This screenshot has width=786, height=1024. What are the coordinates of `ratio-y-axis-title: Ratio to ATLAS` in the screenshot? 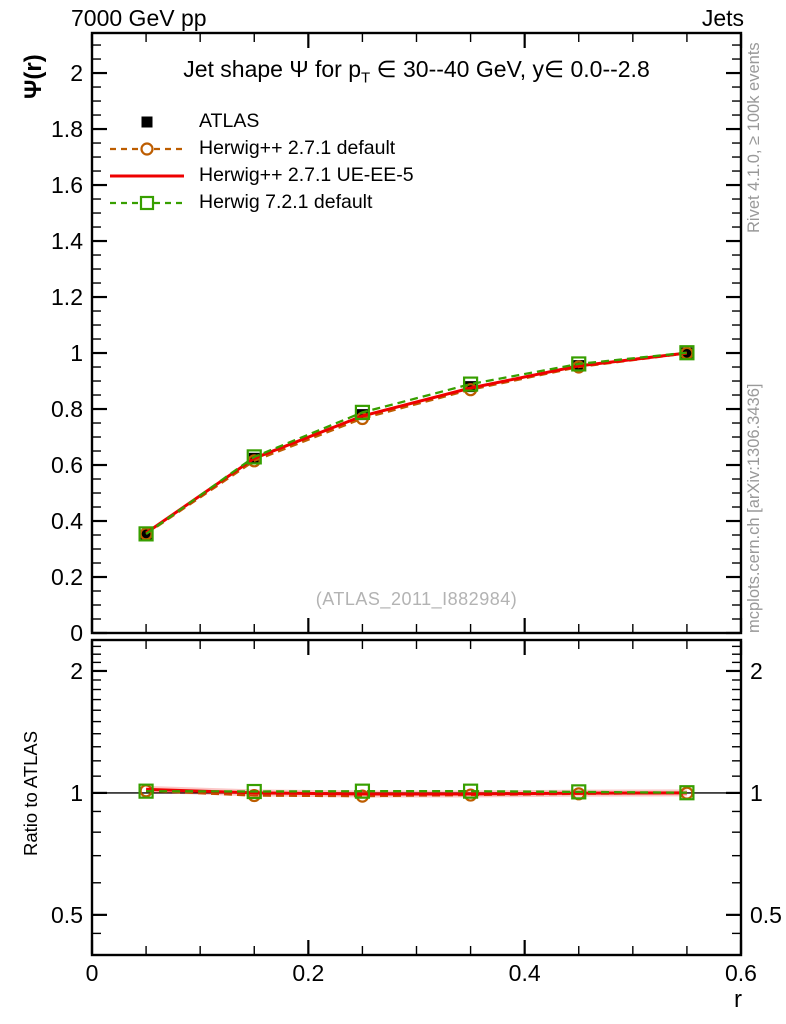 It's located at (30, 793).